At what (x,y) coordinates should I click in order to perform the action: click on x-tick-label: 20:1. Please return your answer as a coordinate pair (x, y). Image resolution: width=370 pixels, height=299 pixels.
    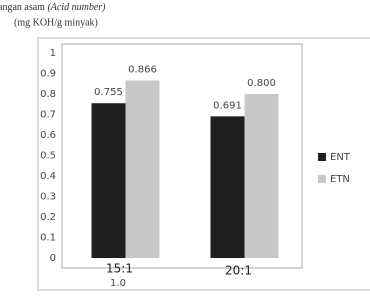
    Looking at the image, I should click on (238, 271).